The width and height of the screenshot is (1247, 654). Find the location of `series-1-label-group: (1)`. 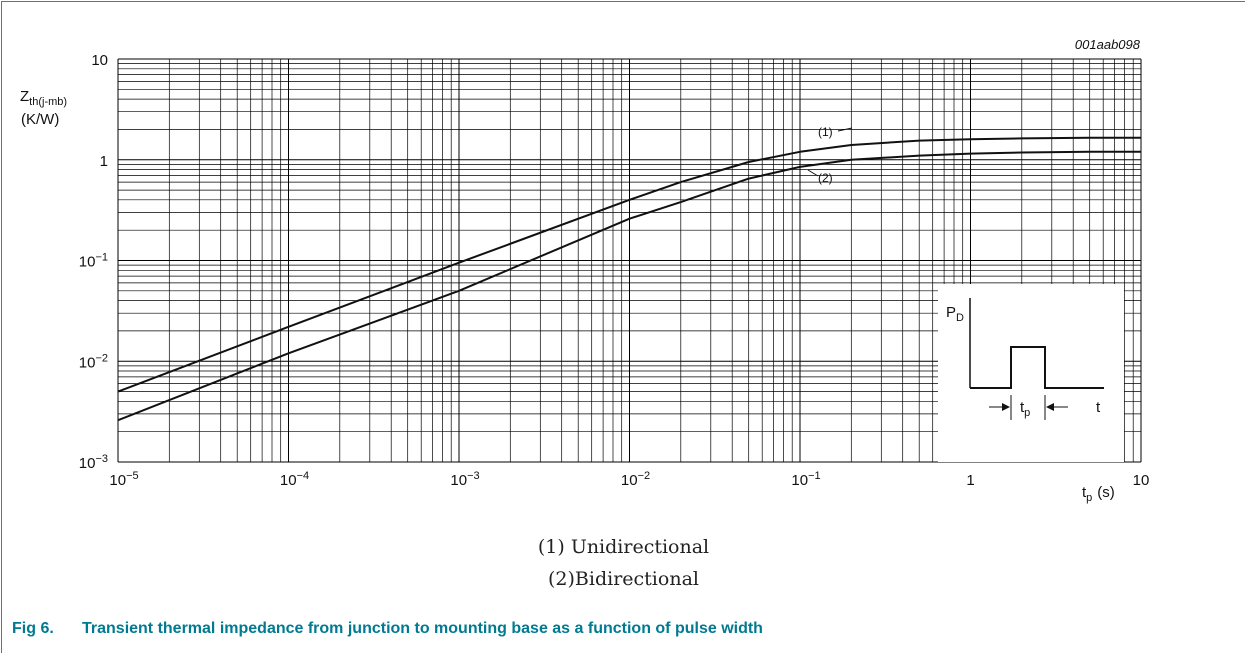

series-1-label-group: (1) is located at coordinates (835, 132).